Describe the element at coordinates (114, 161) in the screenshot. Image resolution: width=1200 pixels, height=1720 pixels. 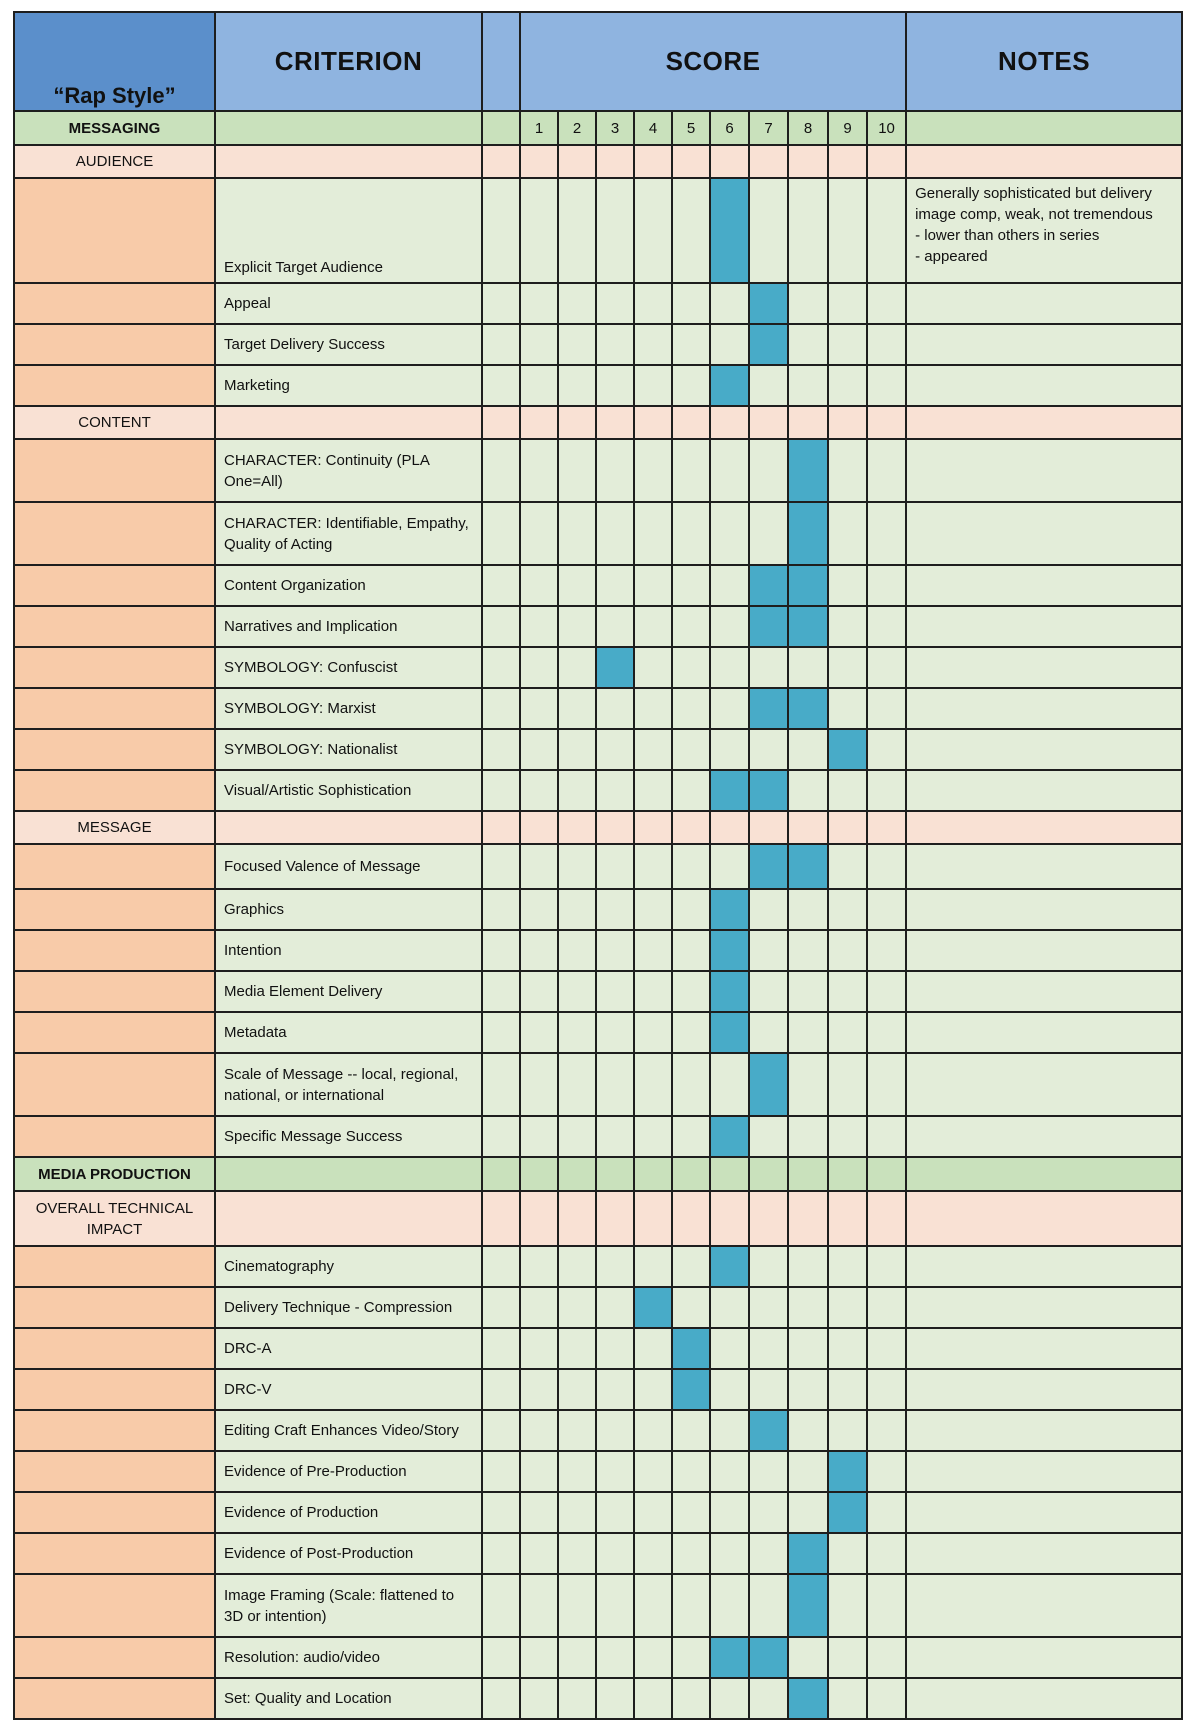
I see `subsection-label: AUDIENCE` at that location.